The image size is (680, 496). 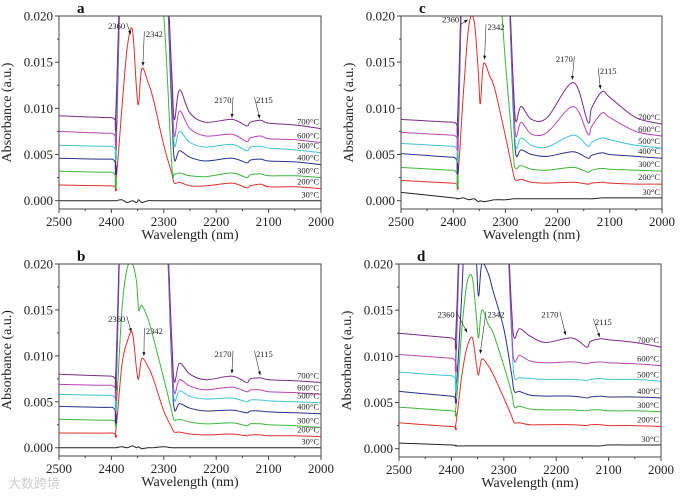 What do you see at coordinates (81, 257) in the screenshot?
I see `panel-letter: b` at bounding box center [81, 257].